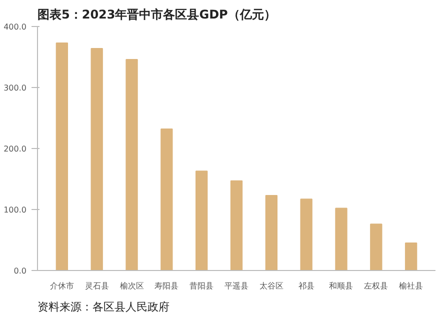  I want to click on y-tick-label: 300.0, so click(15, 88).